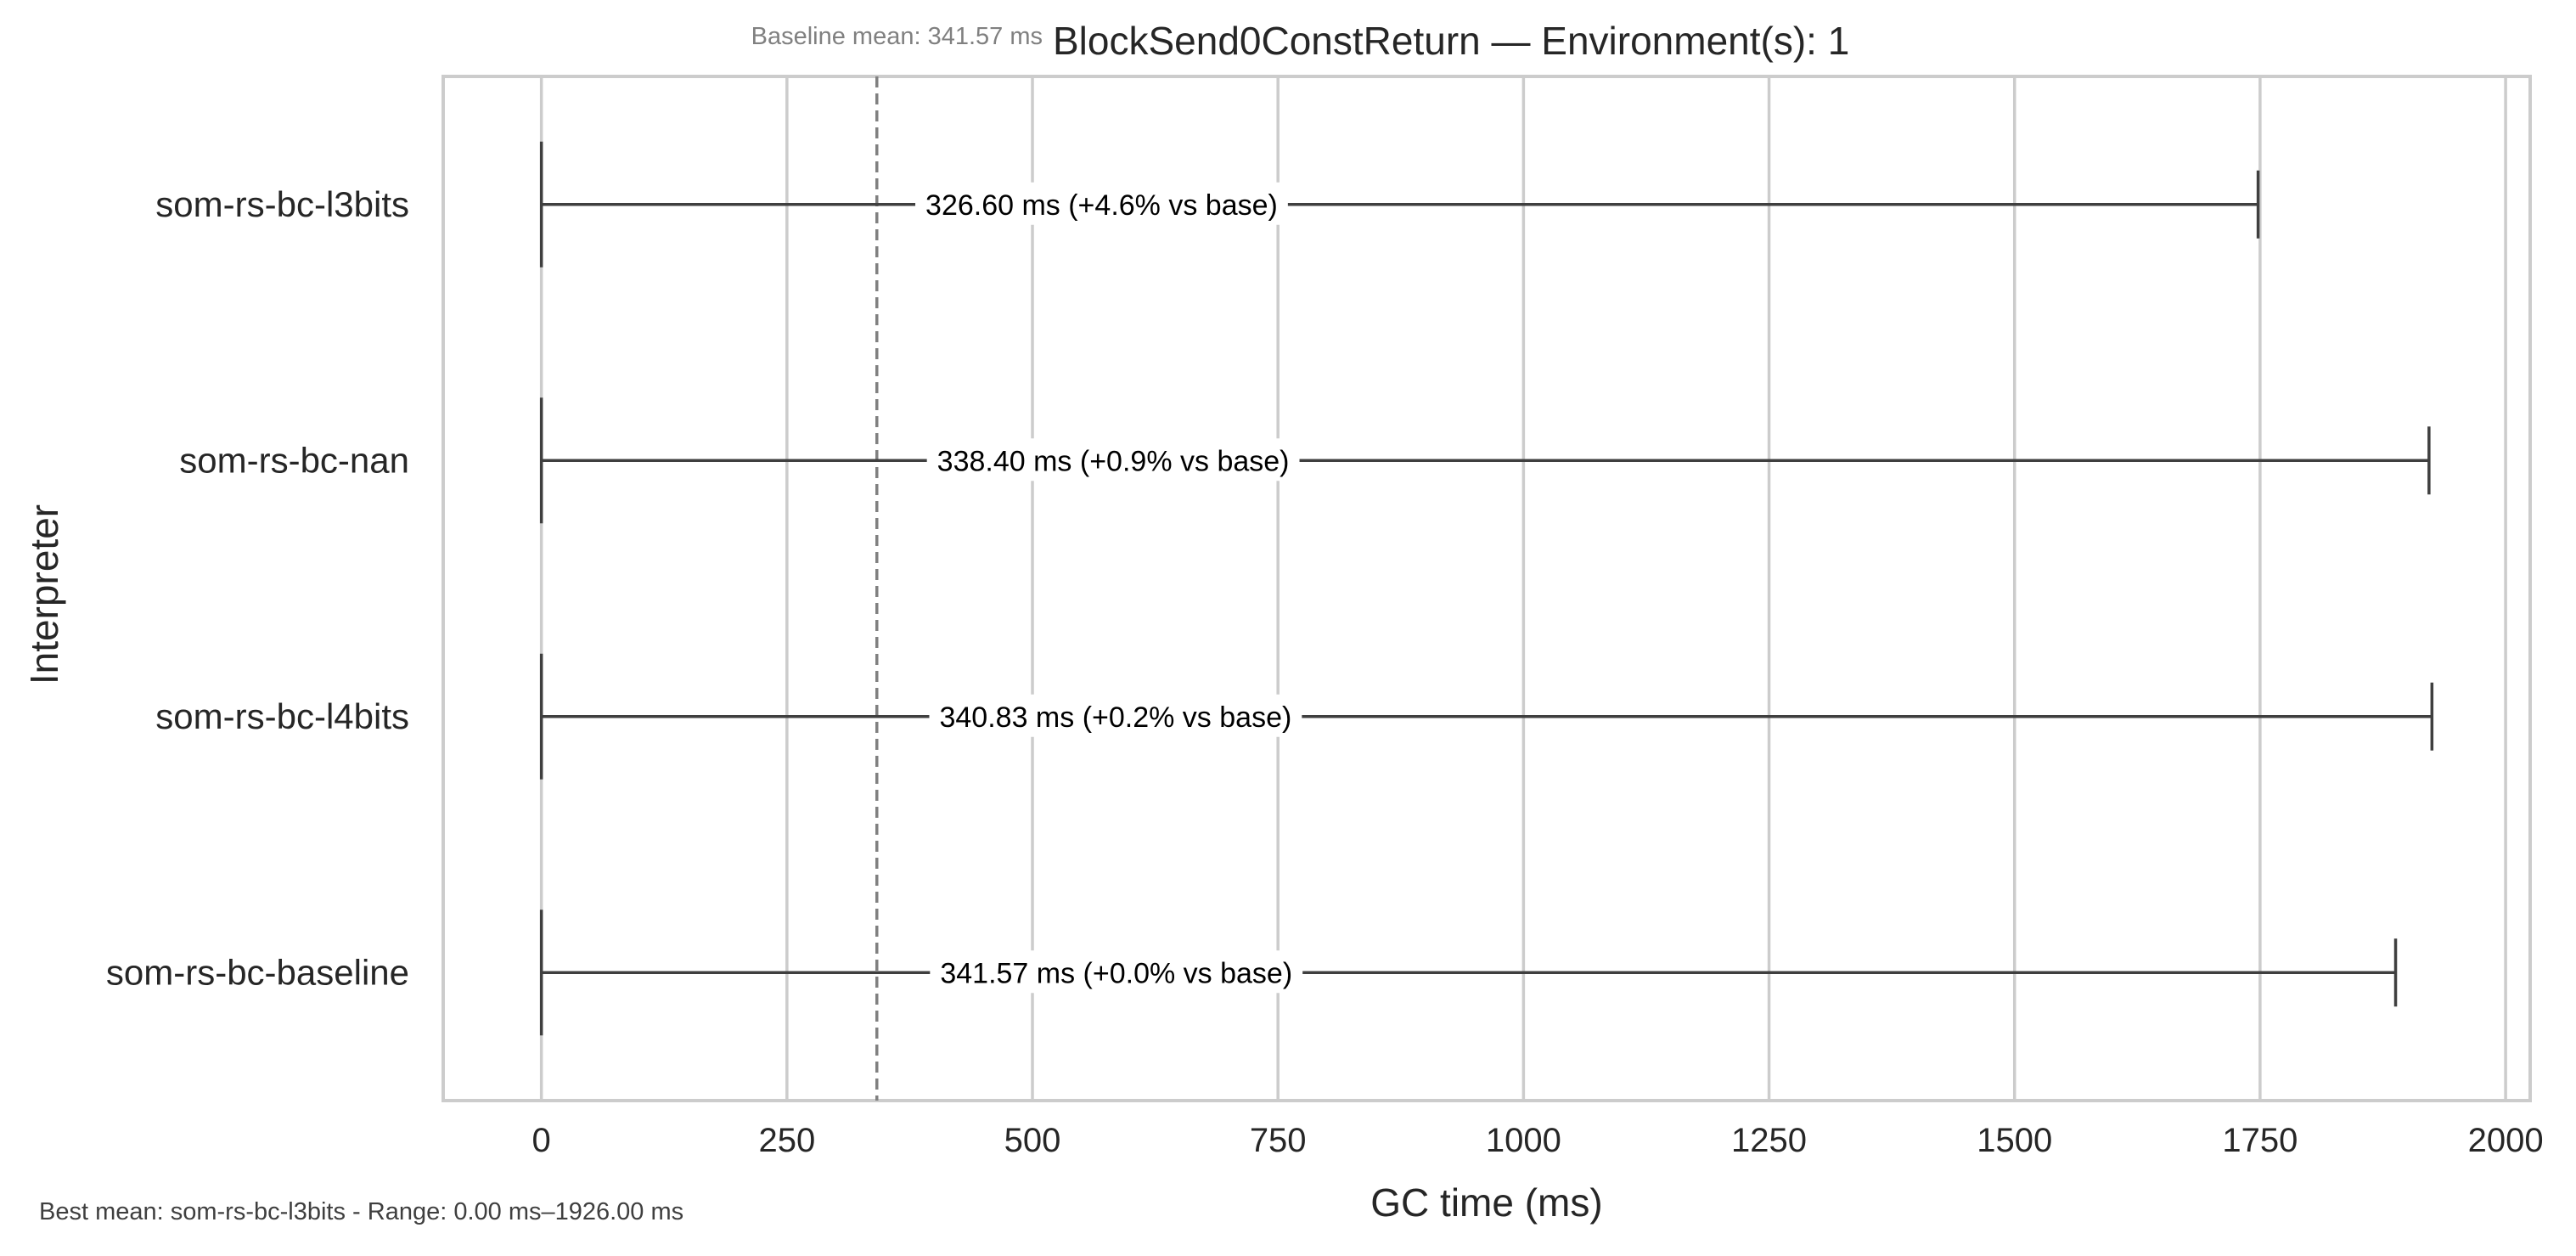 Image resolution: width=2576 pixels, height=1256 pixels. I want to click on baseline-mean-subtitle: Baseline mean: 341.57 ms, so click(897, 36).